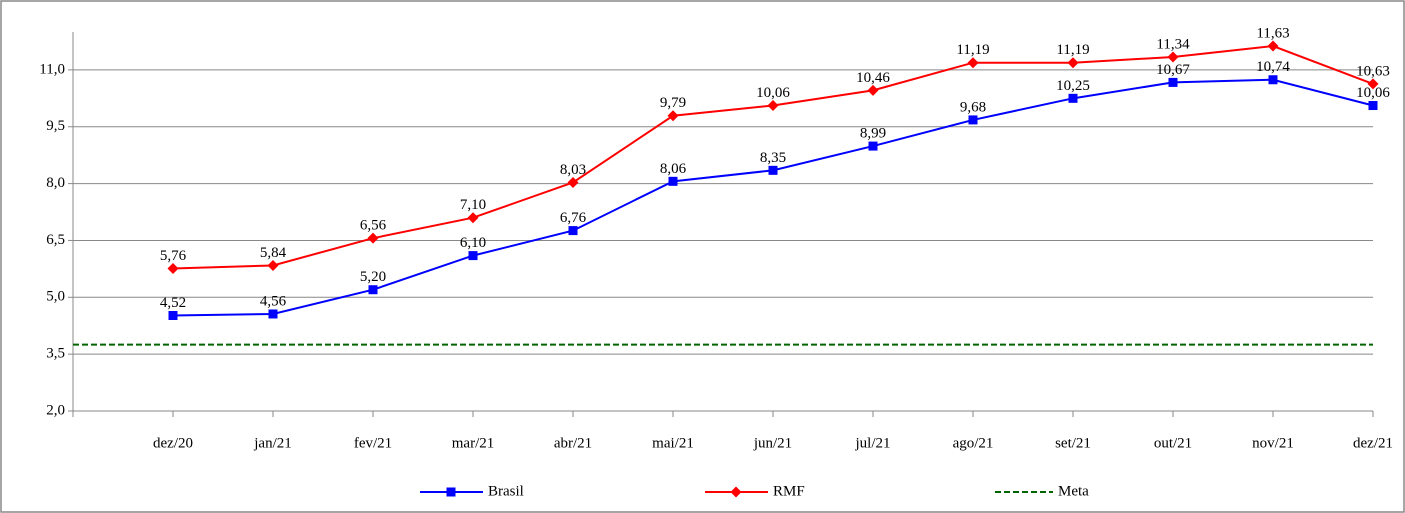 Image resolution: width=1405 pixels, height=513 pixels. I want to click on data-label: 6,76, so click(573, 218).